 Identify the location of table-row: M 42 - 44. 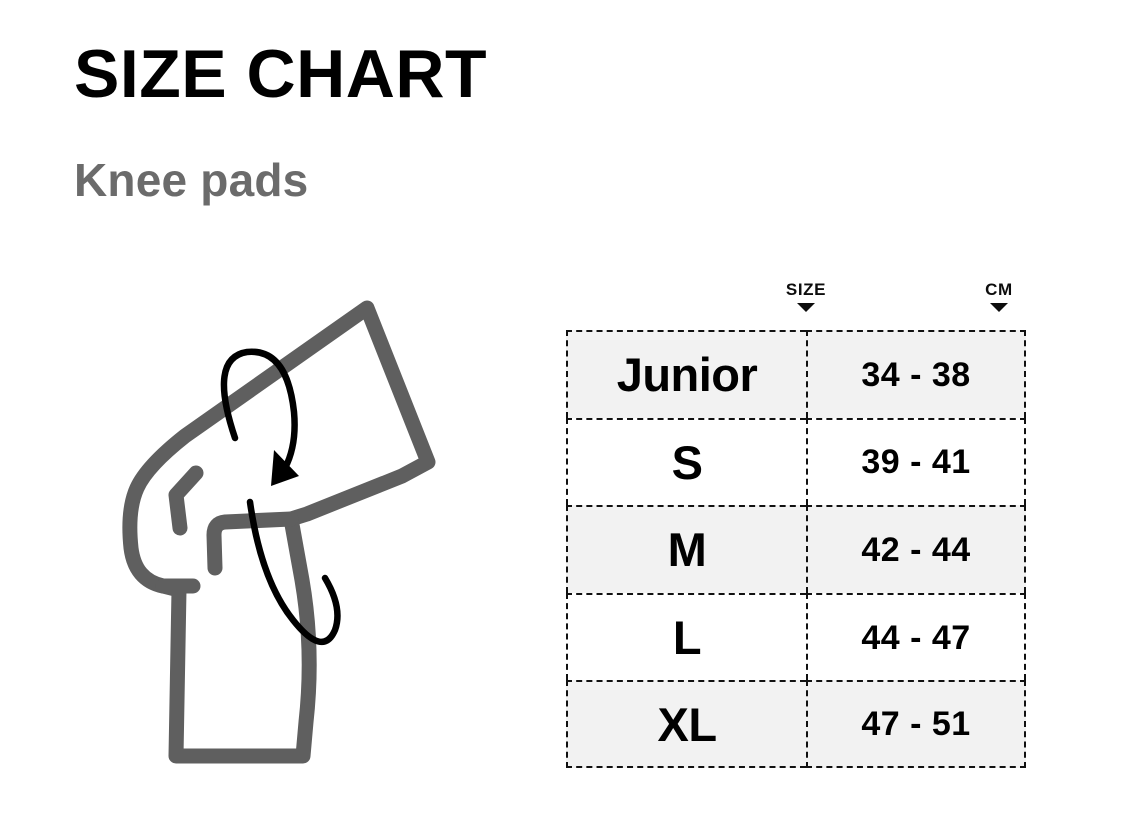
(796, 549).